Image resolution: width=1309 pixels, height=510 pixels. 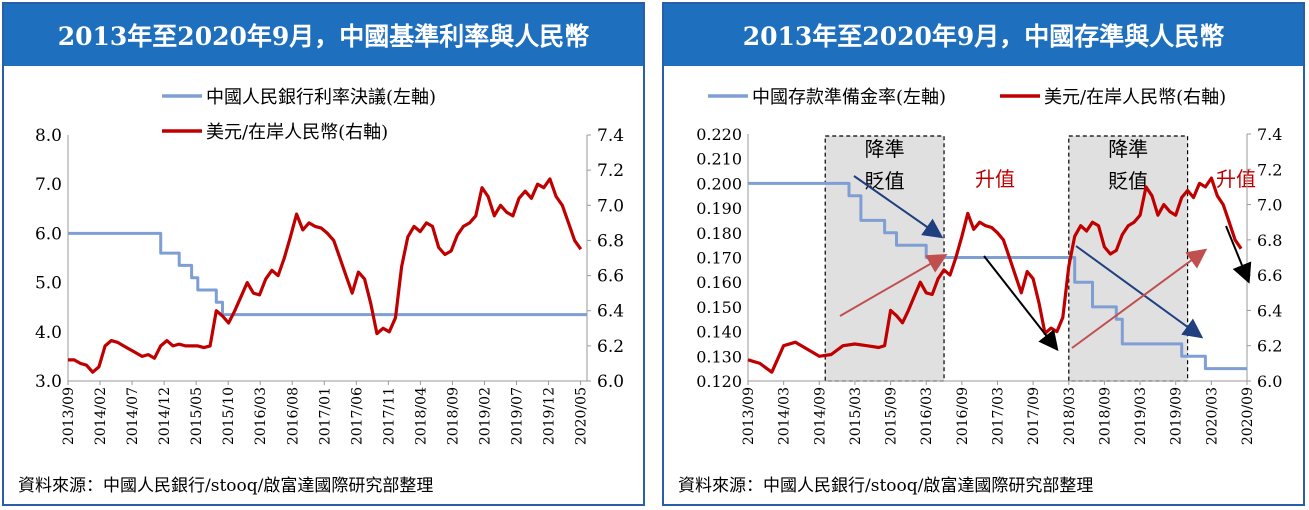 I want to click on left-tick-label: 0.150, so click(x=719, y=307).